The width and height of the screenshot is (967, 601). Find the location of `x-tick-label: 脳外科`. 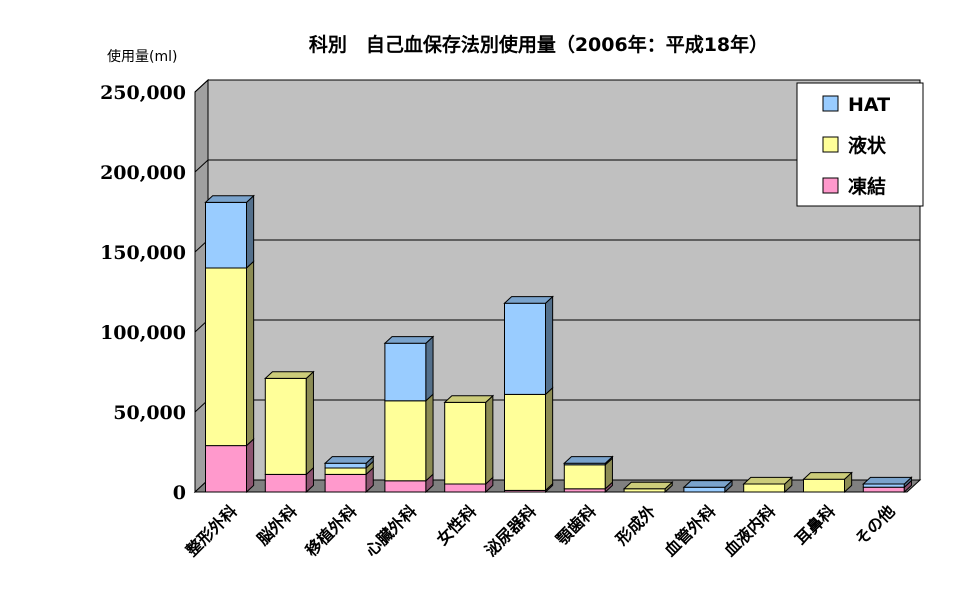

x-tick-label: 脳外科 is located at coordinates (276, 524).